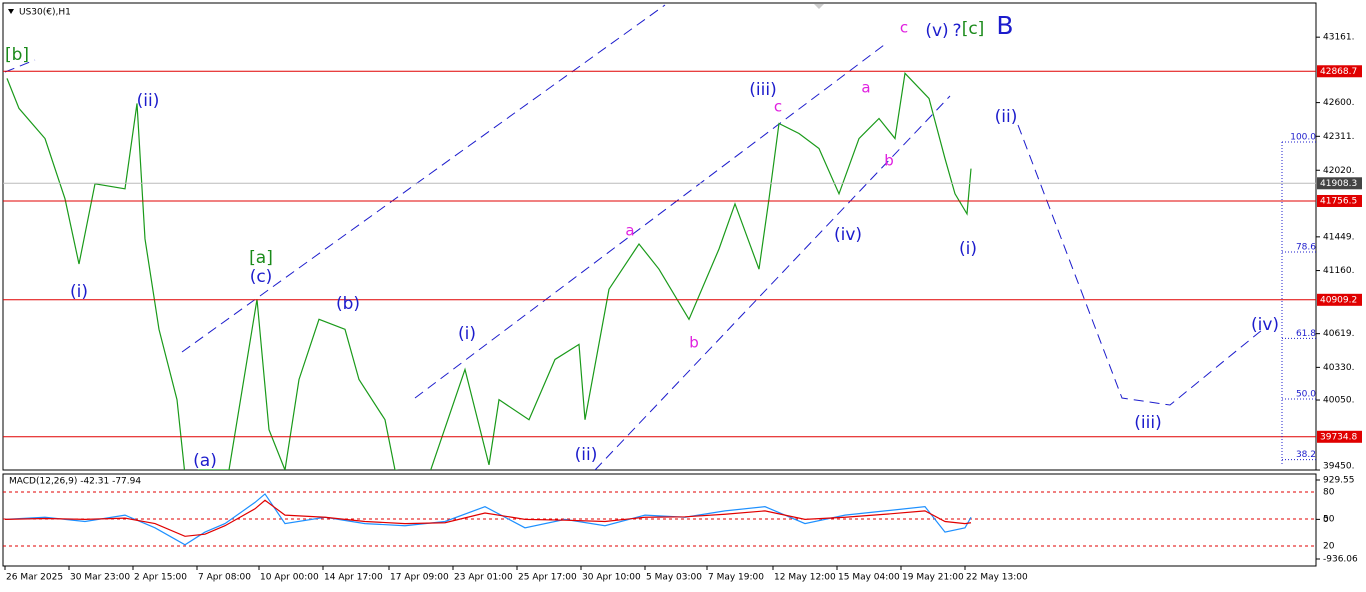  Describe the element at coordinates (1339, 467) in the screenshot. I see `y-tick-label: 39450.` at that location.